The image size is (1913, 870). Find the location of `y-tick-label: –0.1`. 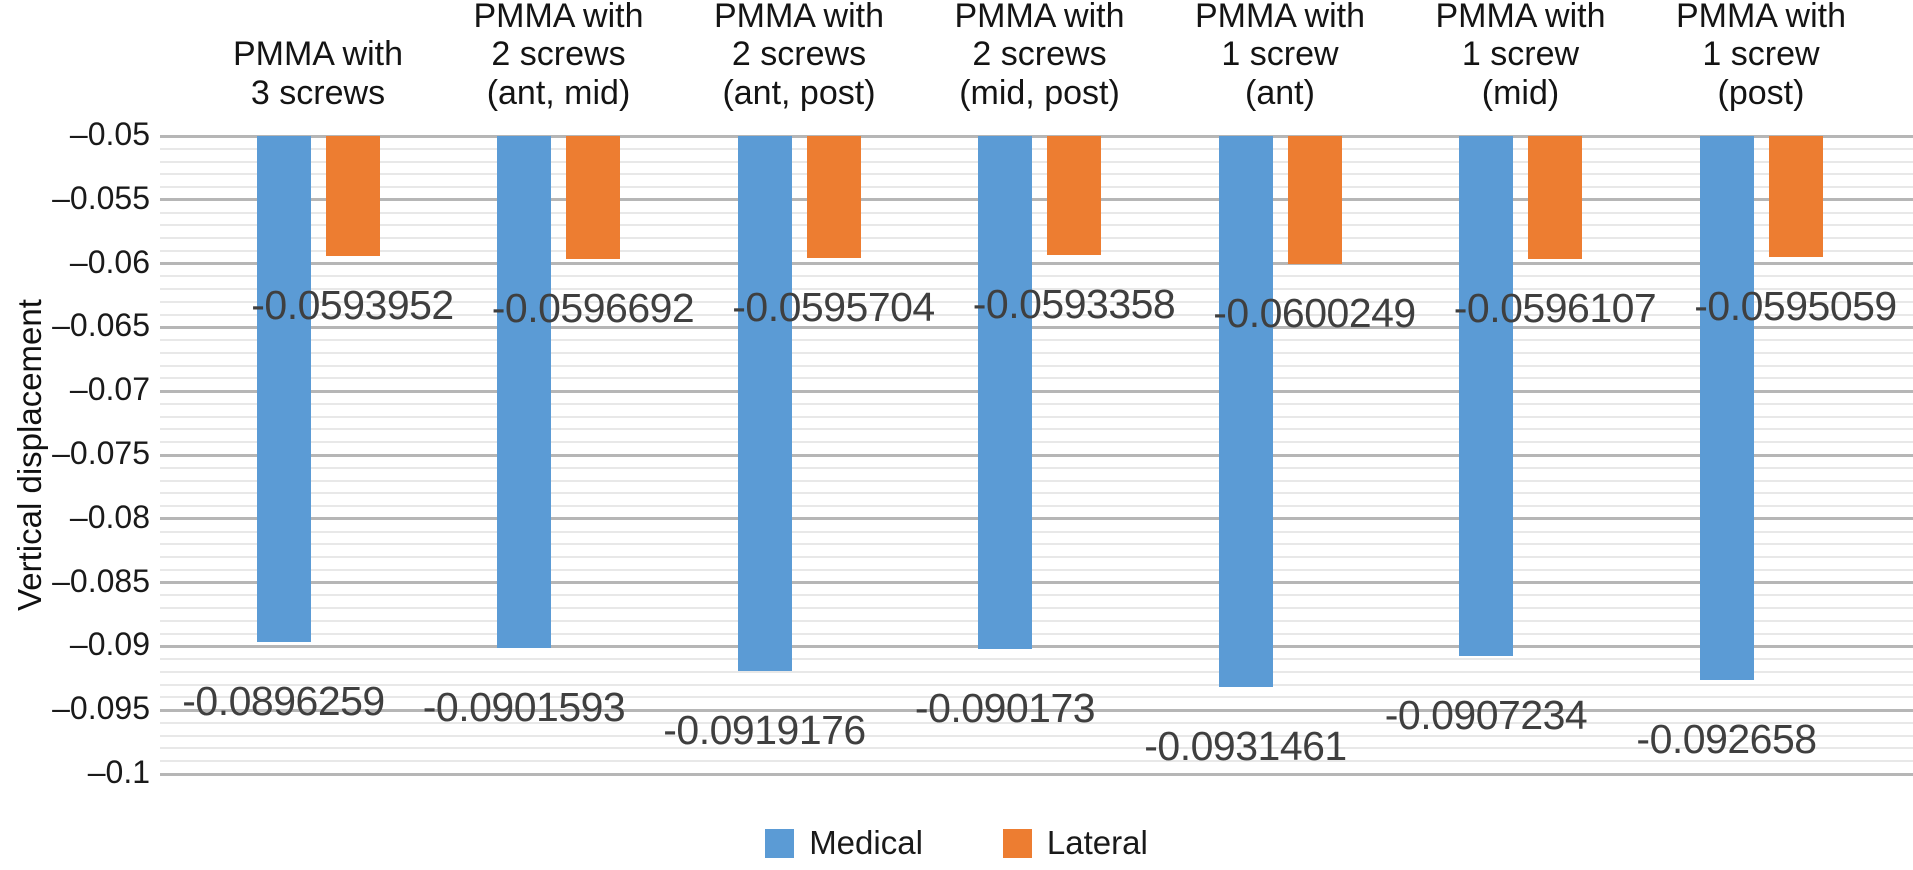

y-tick-label: –0.1 is located at coordinates (118, 772).